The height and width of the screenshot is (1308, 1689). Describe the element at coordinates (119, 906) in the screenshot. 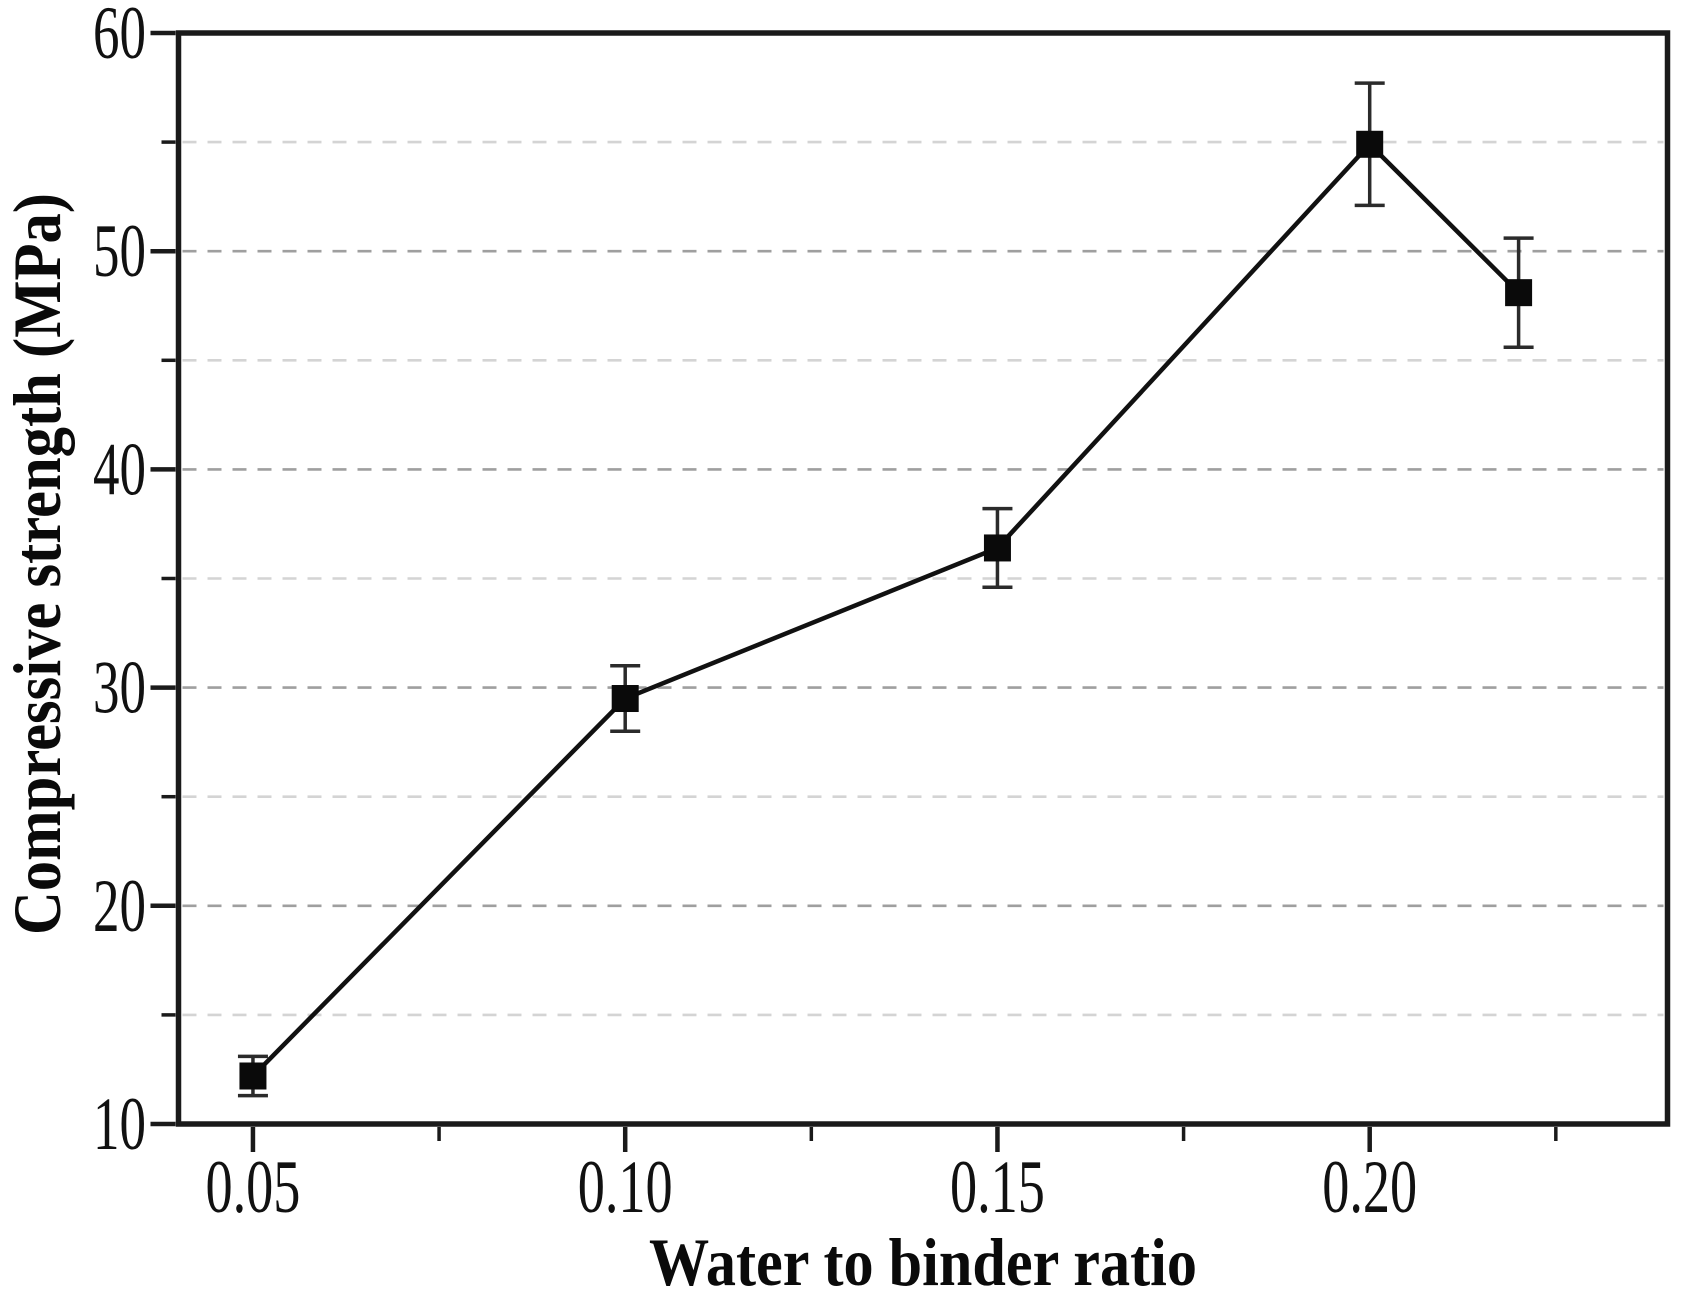

I see `y-tick-label: 20` at that location.